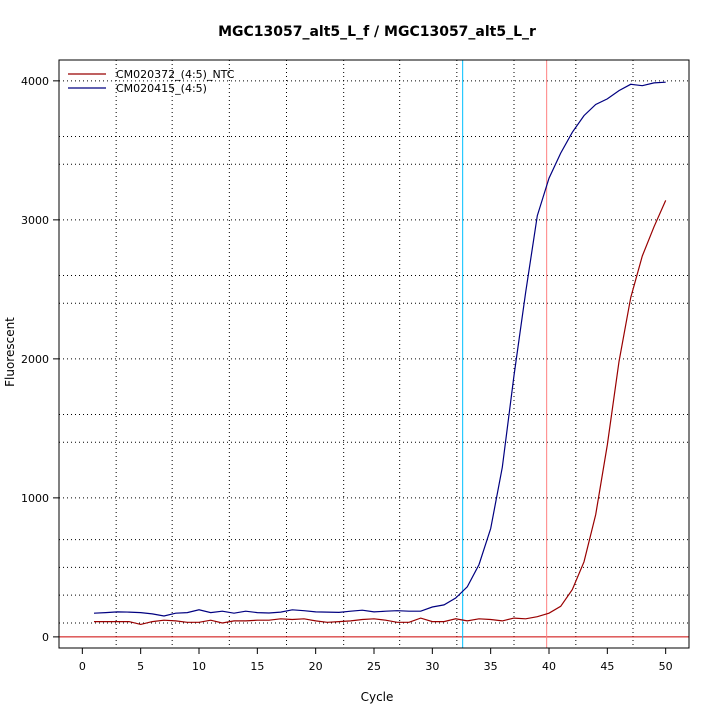  What do you see at coordinates (199, 666) in the screenshot?
I see `x-tick-label: 10` at bounding box center [199, 666].